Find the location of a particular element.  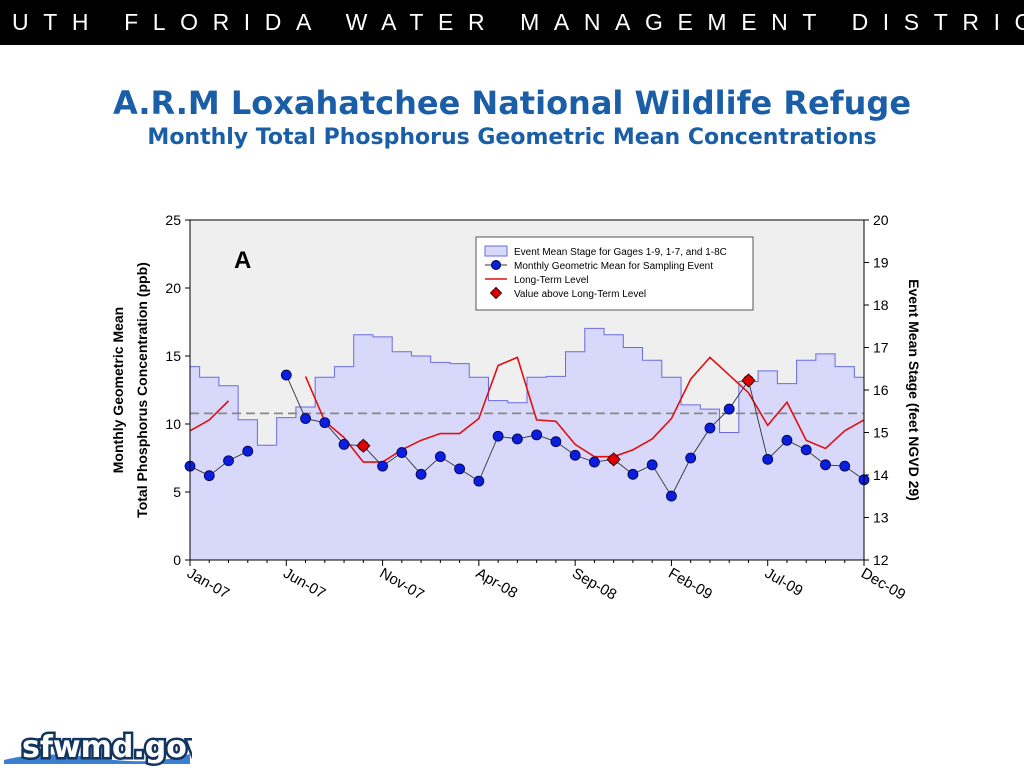

left-tick-label: 10 is located at coordinates (173, 424).